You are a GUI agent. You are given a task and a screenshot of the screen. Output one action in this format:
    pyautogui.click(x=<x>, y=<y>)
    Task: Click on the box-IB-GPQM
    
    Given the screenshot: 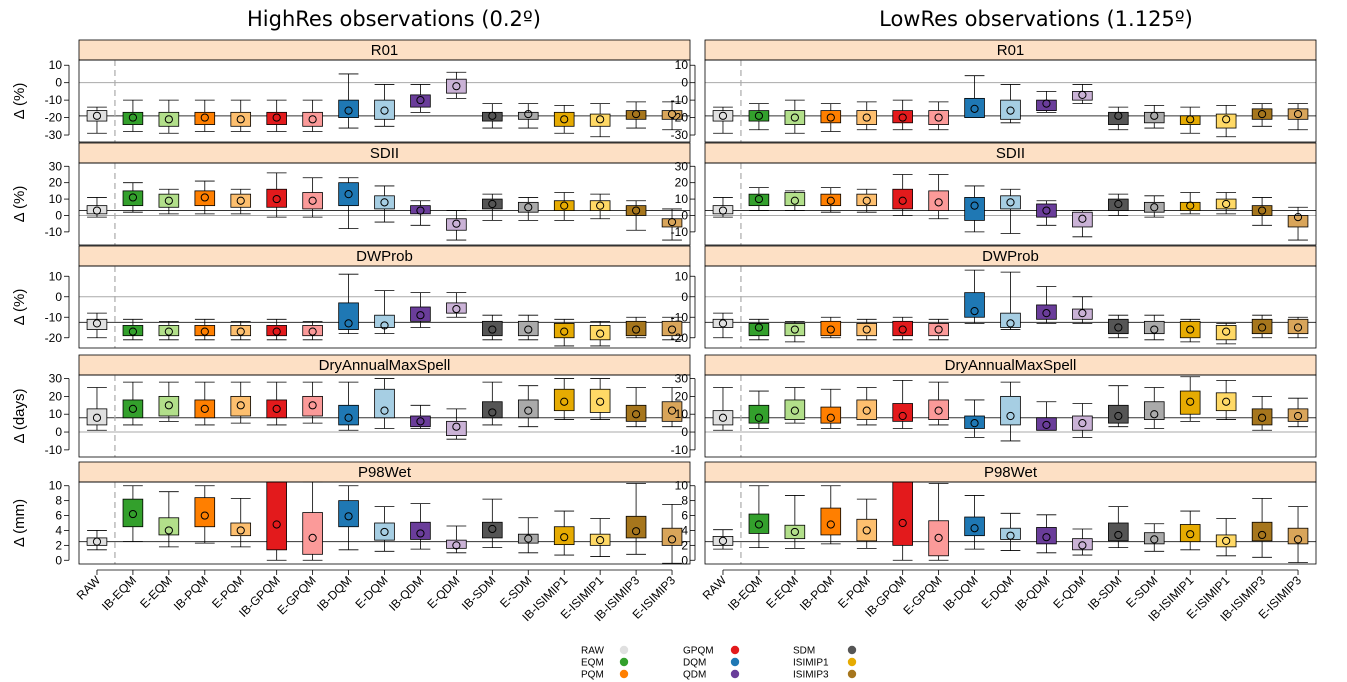 What is the action you would take?
    pyautogui.click(x=276, y=329)
    